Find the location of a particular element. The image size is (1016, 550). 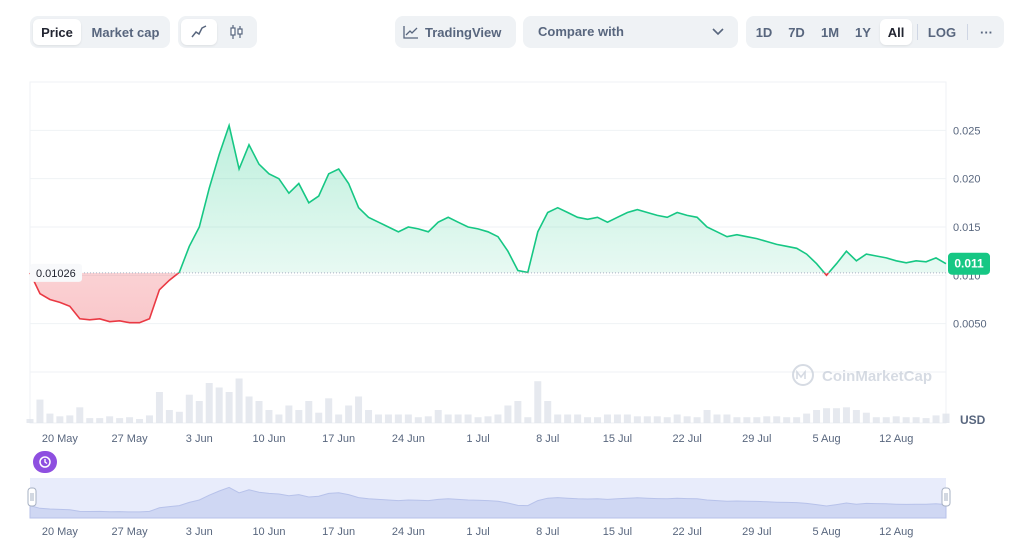

y-tick-label: 0.0050 is located at coordinates (970, 325).